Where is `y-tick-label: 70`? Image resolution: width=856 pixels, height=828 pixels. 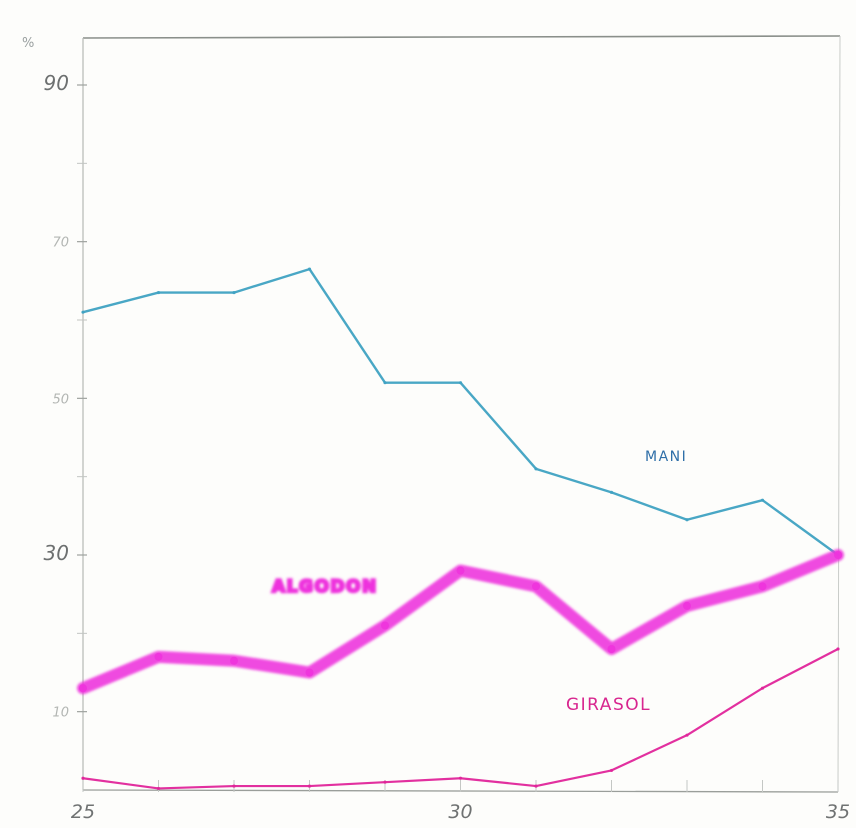 y-tick-label: 70 is located at coordinates (60, 243).